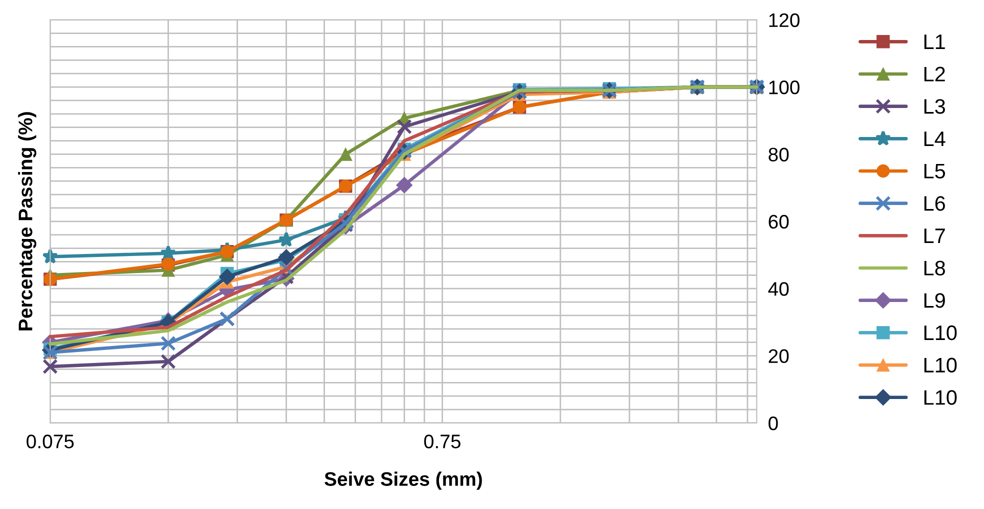 Image resolution: width=984 pixels, height=509 pixels. Describe the element at coordinates (934, 300) in the screenshot. I see `legend-label: L9` at that location.